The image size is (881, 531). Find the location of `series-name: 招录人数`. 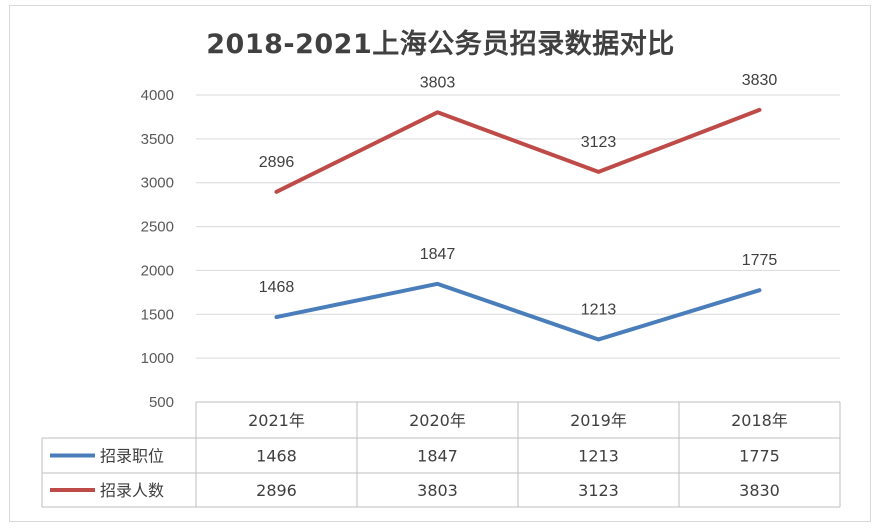

series-name: 招录人数 is located at coordinates (132, 490).